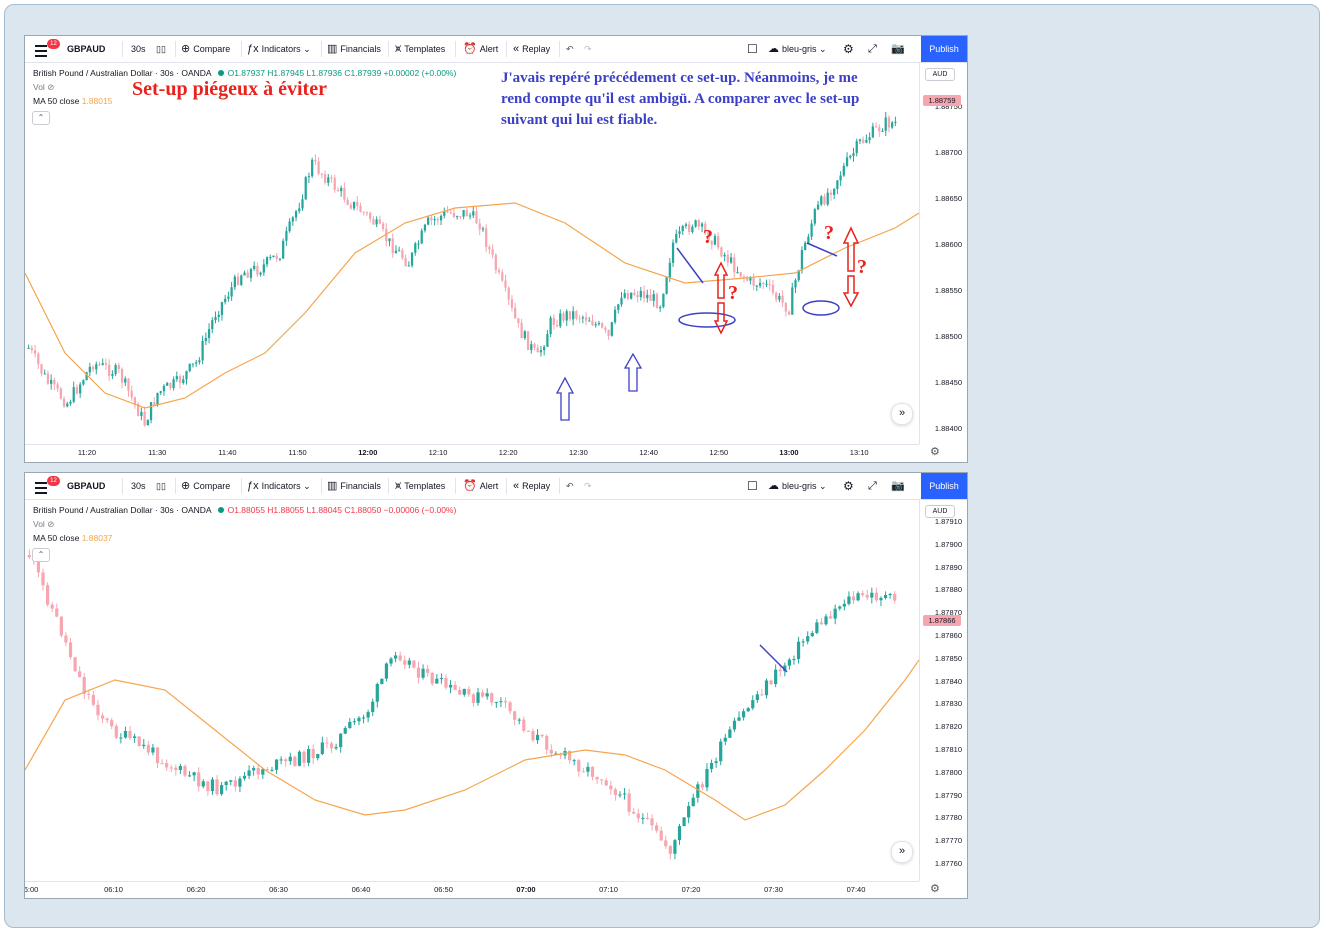 This screenshot has height=931, width=1323. Describe the element at coordinates (773, 658) in the screenshot. I see `annotation-trend-line` at that location.